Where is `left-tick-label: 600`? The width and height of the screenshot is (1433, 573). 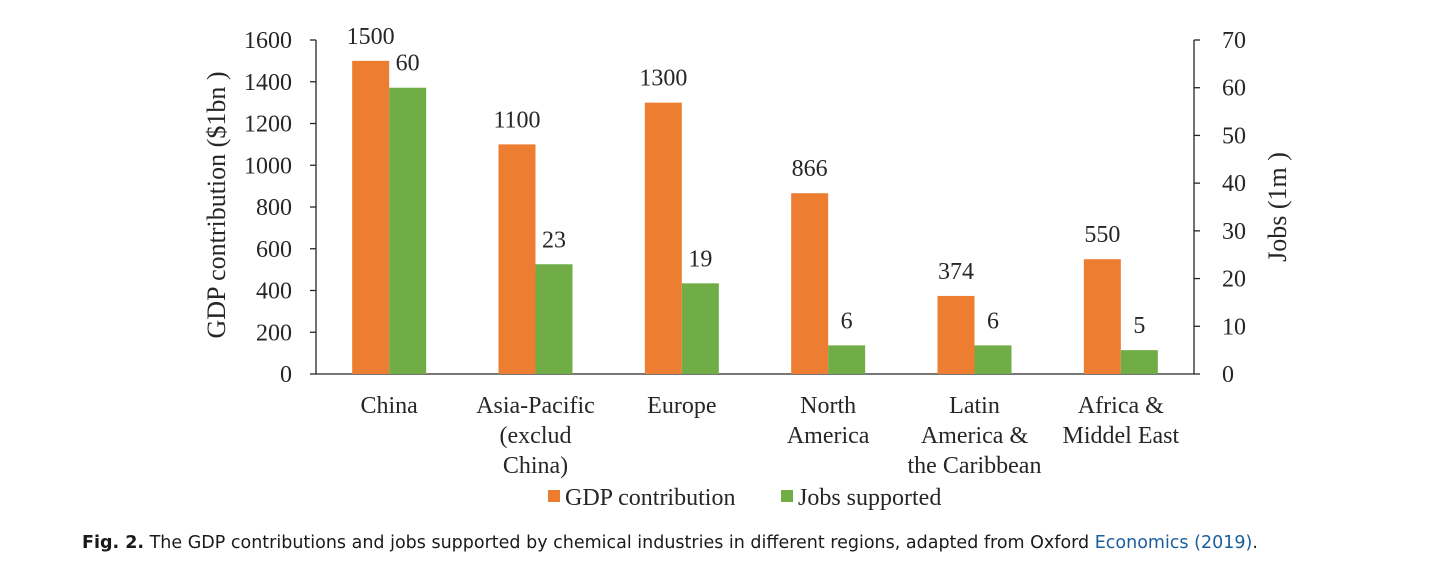
left-tick-label: 600 is located at coordinates (274, 250).